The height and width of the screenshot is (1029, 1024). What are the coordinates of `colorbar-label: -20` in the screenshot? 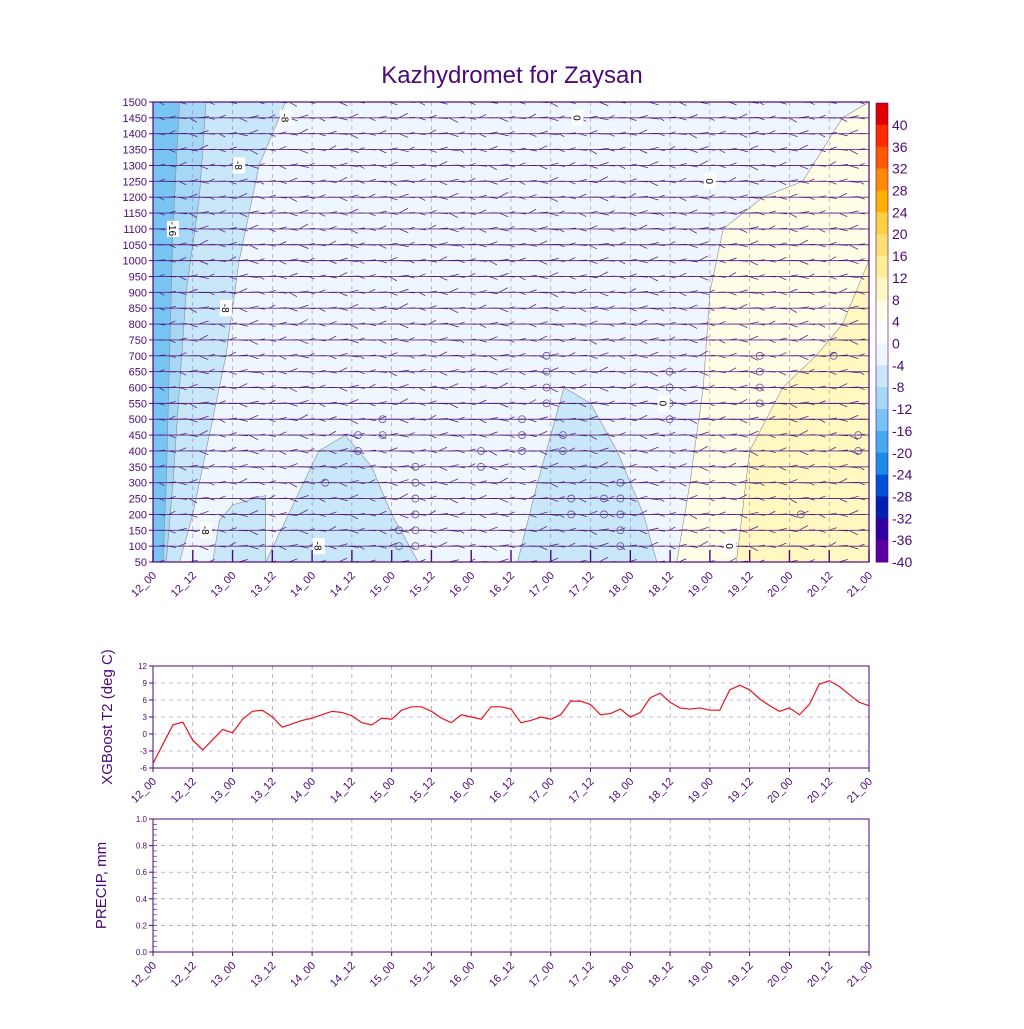 It's located at (902, 453).